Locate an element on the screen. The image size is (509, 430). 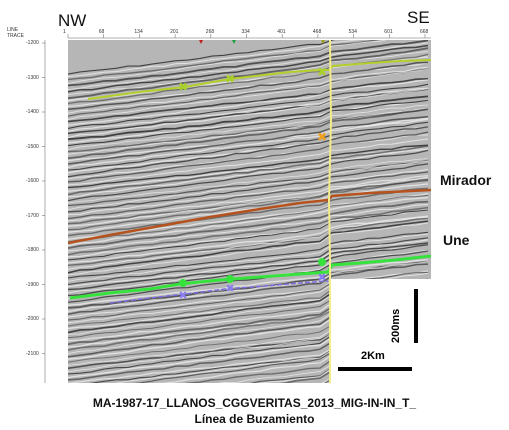
well-marker-triangle-green is located at coordinates (234, 42).